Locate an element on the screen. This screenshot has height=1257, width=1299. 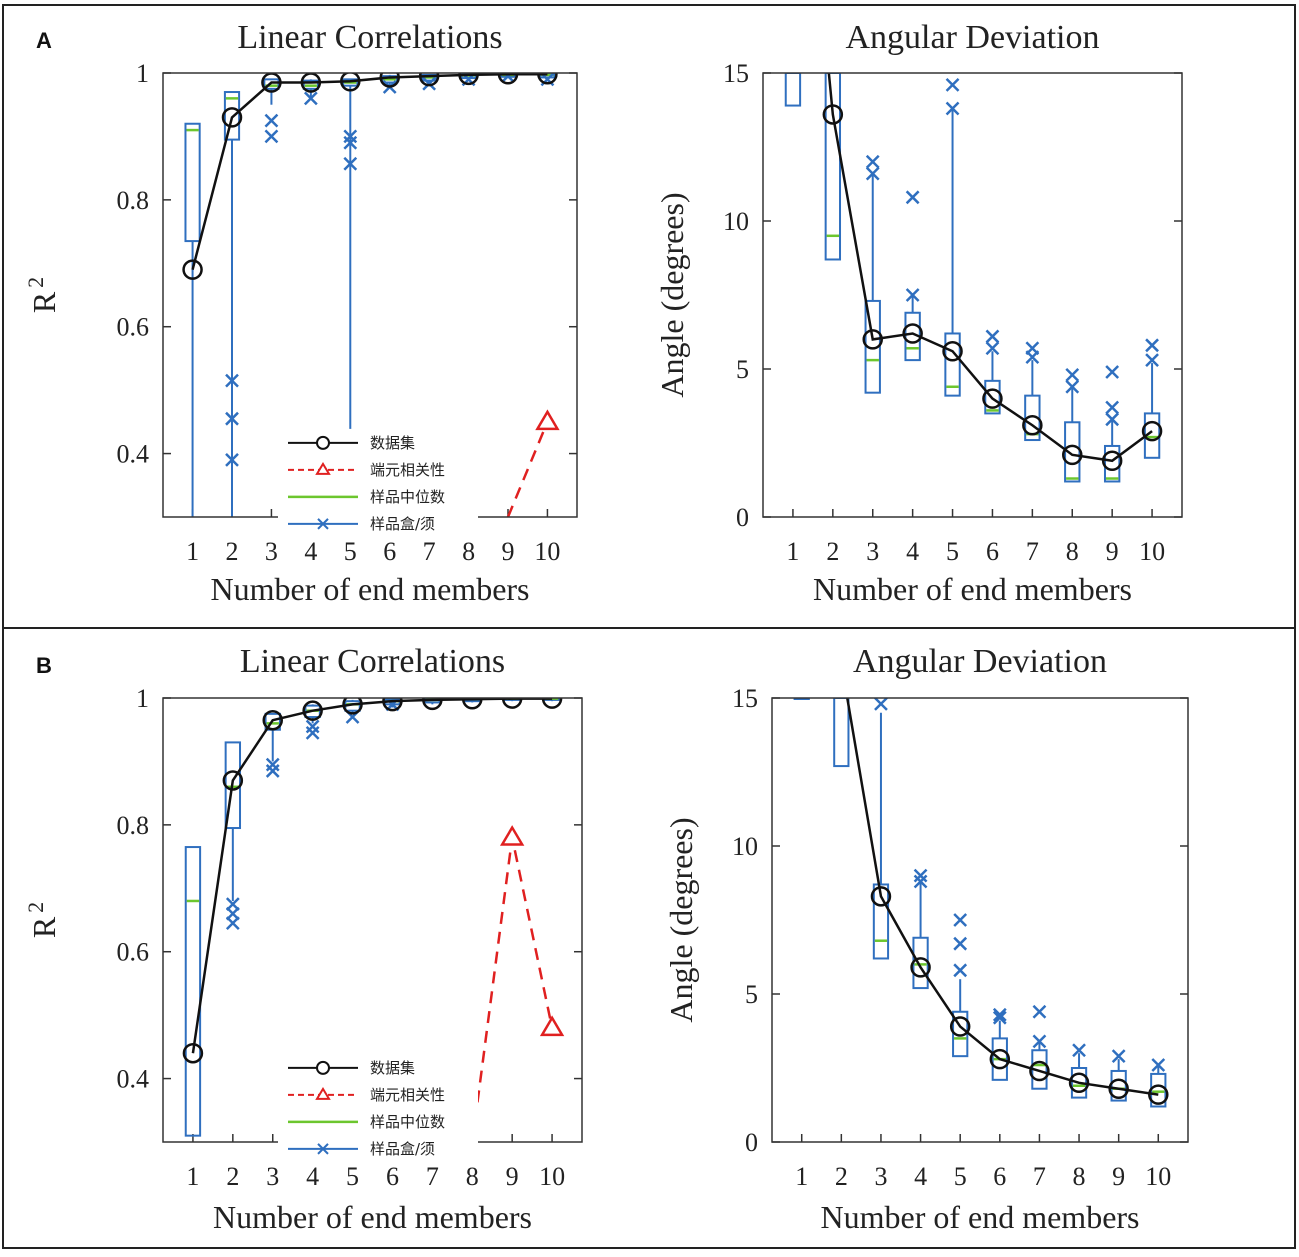
legend-swatch-triangle is located at coordinates (323, 468).